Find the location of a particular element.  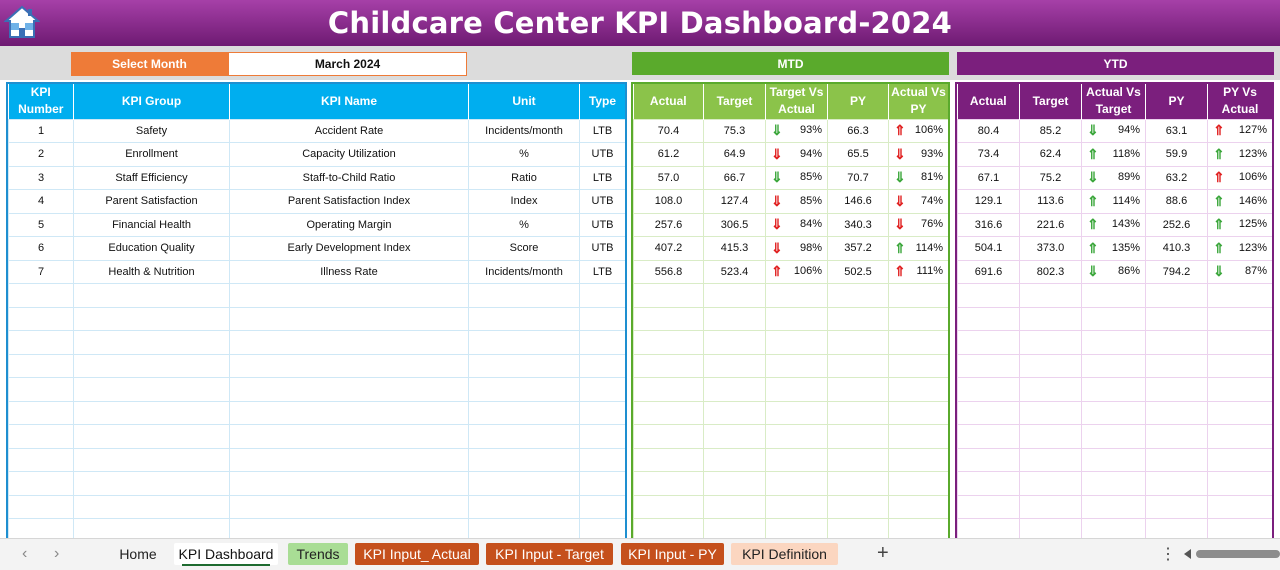

plus-icon: + is located at coordinates (883, 553).